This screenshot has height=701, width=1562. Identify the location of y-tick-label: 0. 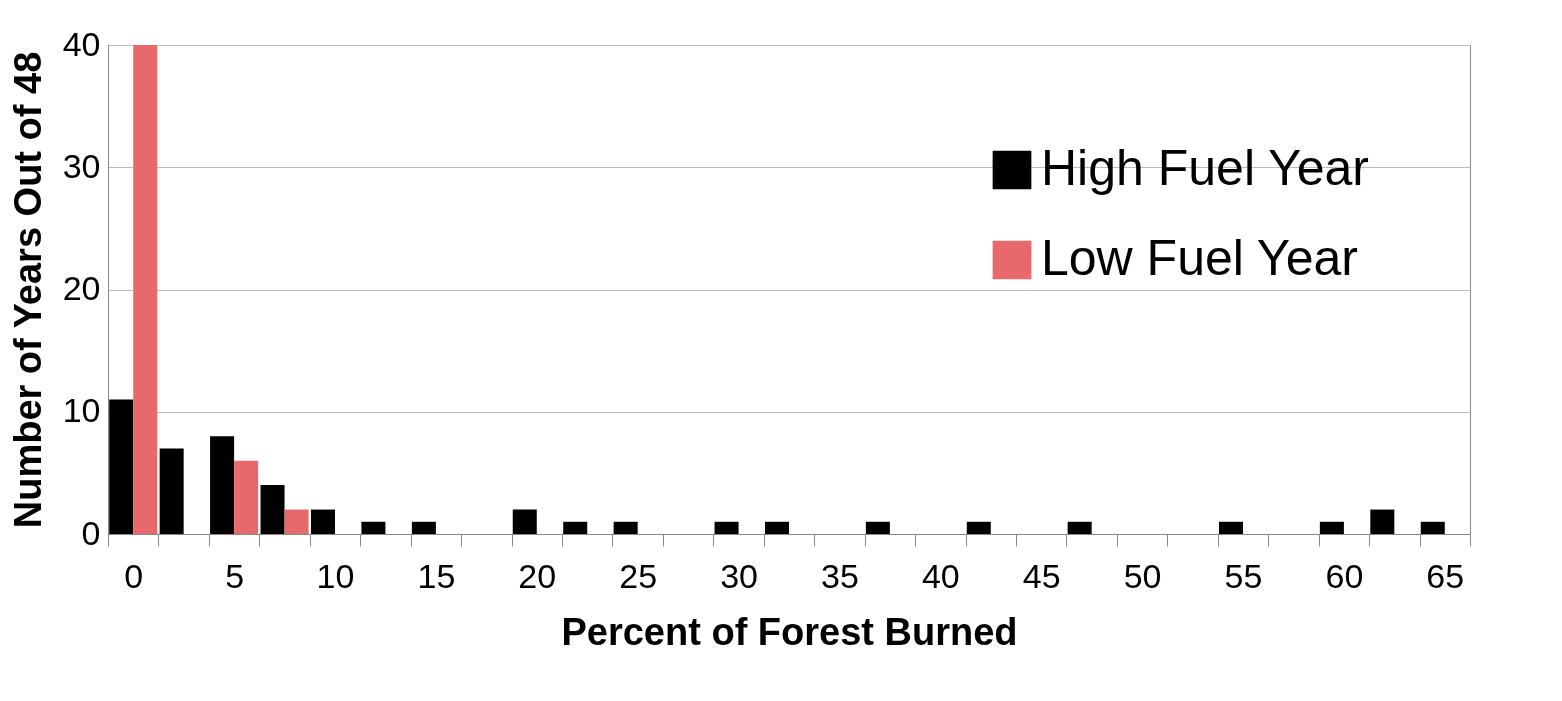
(91, 532).